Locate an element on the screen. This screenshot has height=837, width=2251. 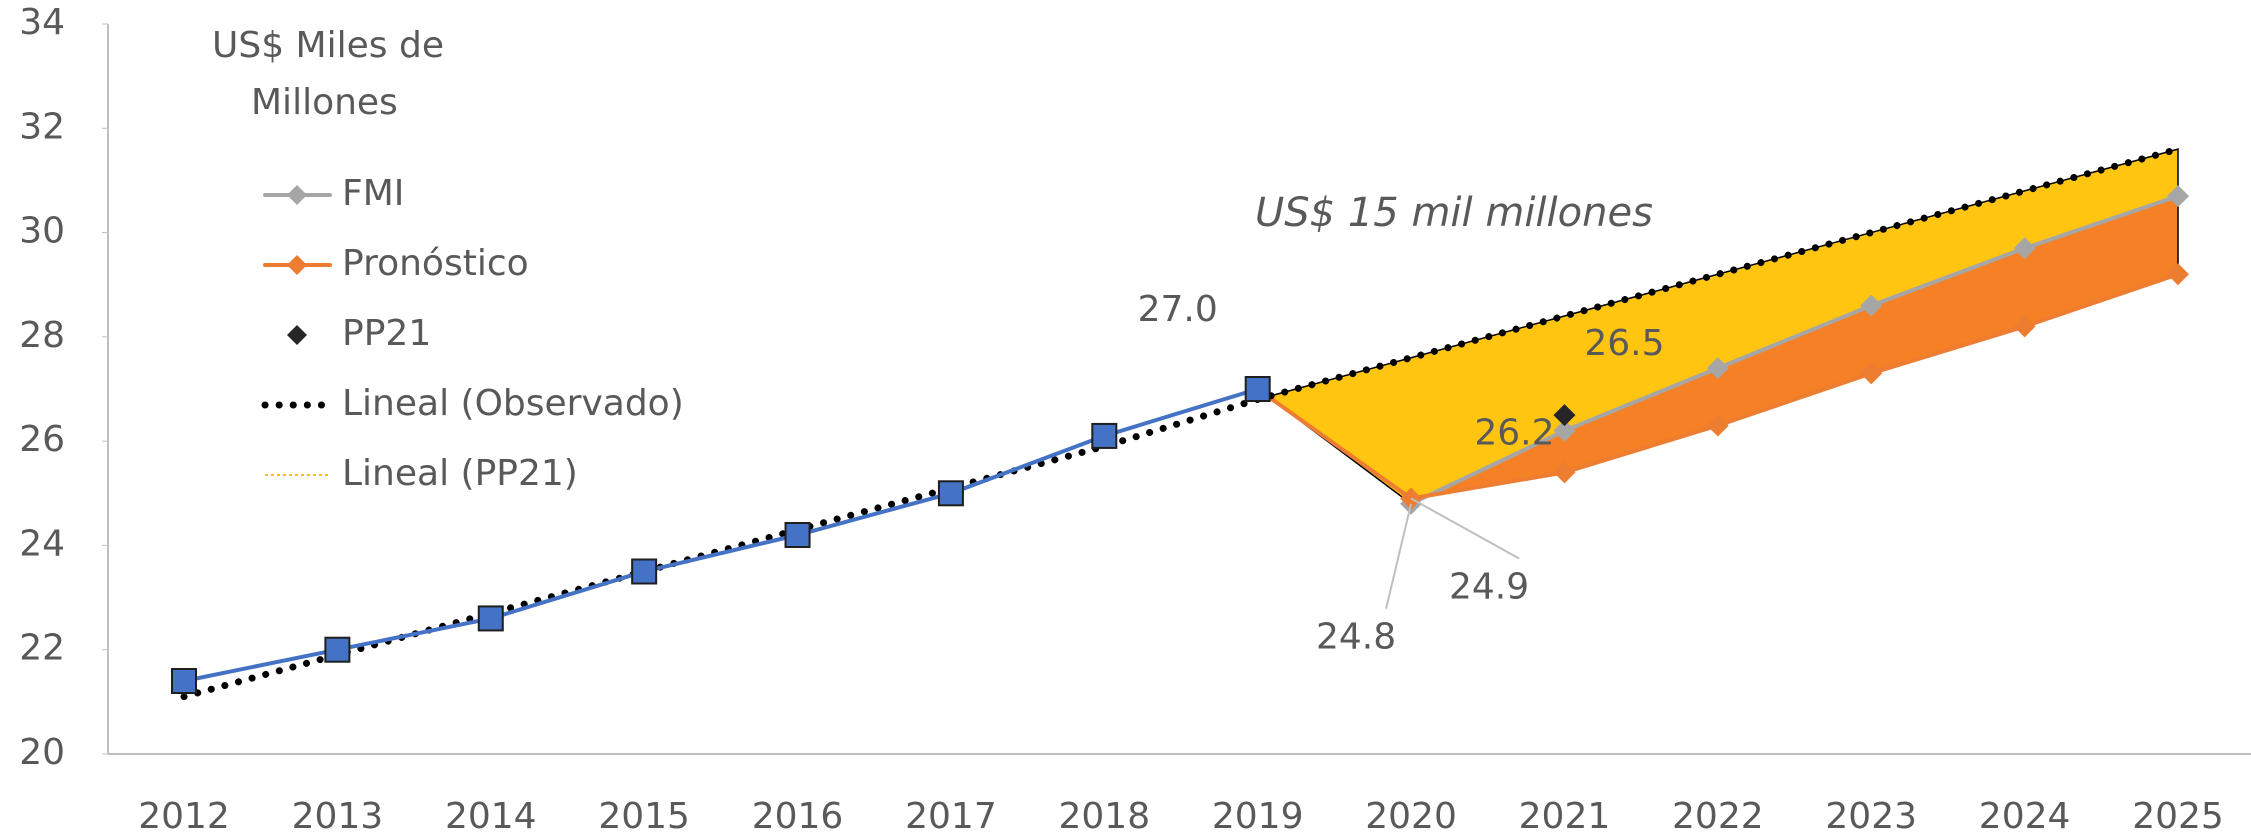
x-tick-label: 2012 is located at coordinates (184, 816).